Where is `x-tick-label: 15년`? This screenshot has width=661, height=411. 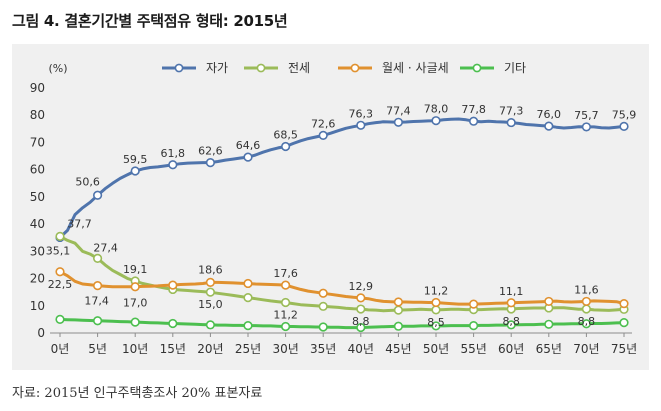
x-tick-label: 15년 is located at coordinates (173, 349).